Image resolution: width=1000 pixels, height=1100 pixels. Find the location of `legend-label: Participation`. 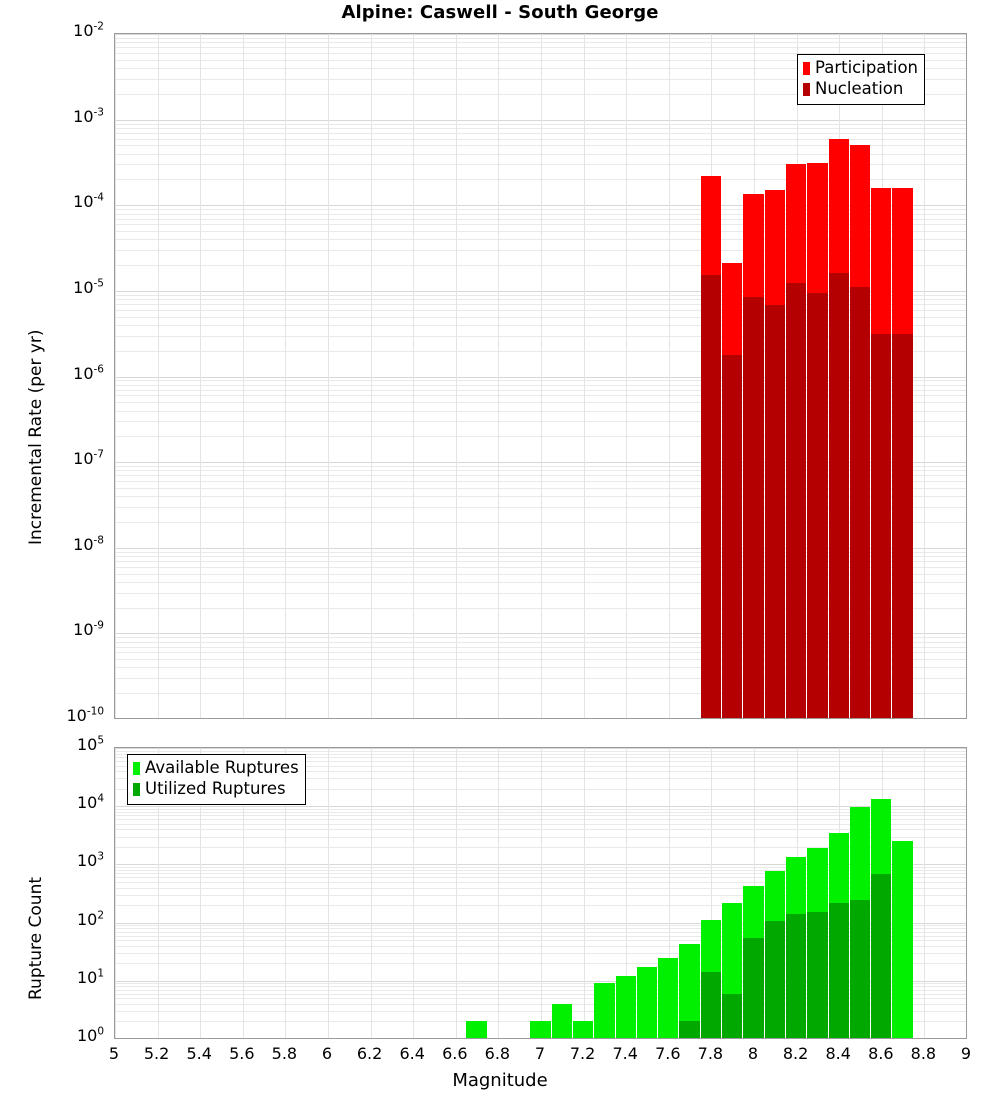

legend-label: Participation is located at coordinates (867, 68).